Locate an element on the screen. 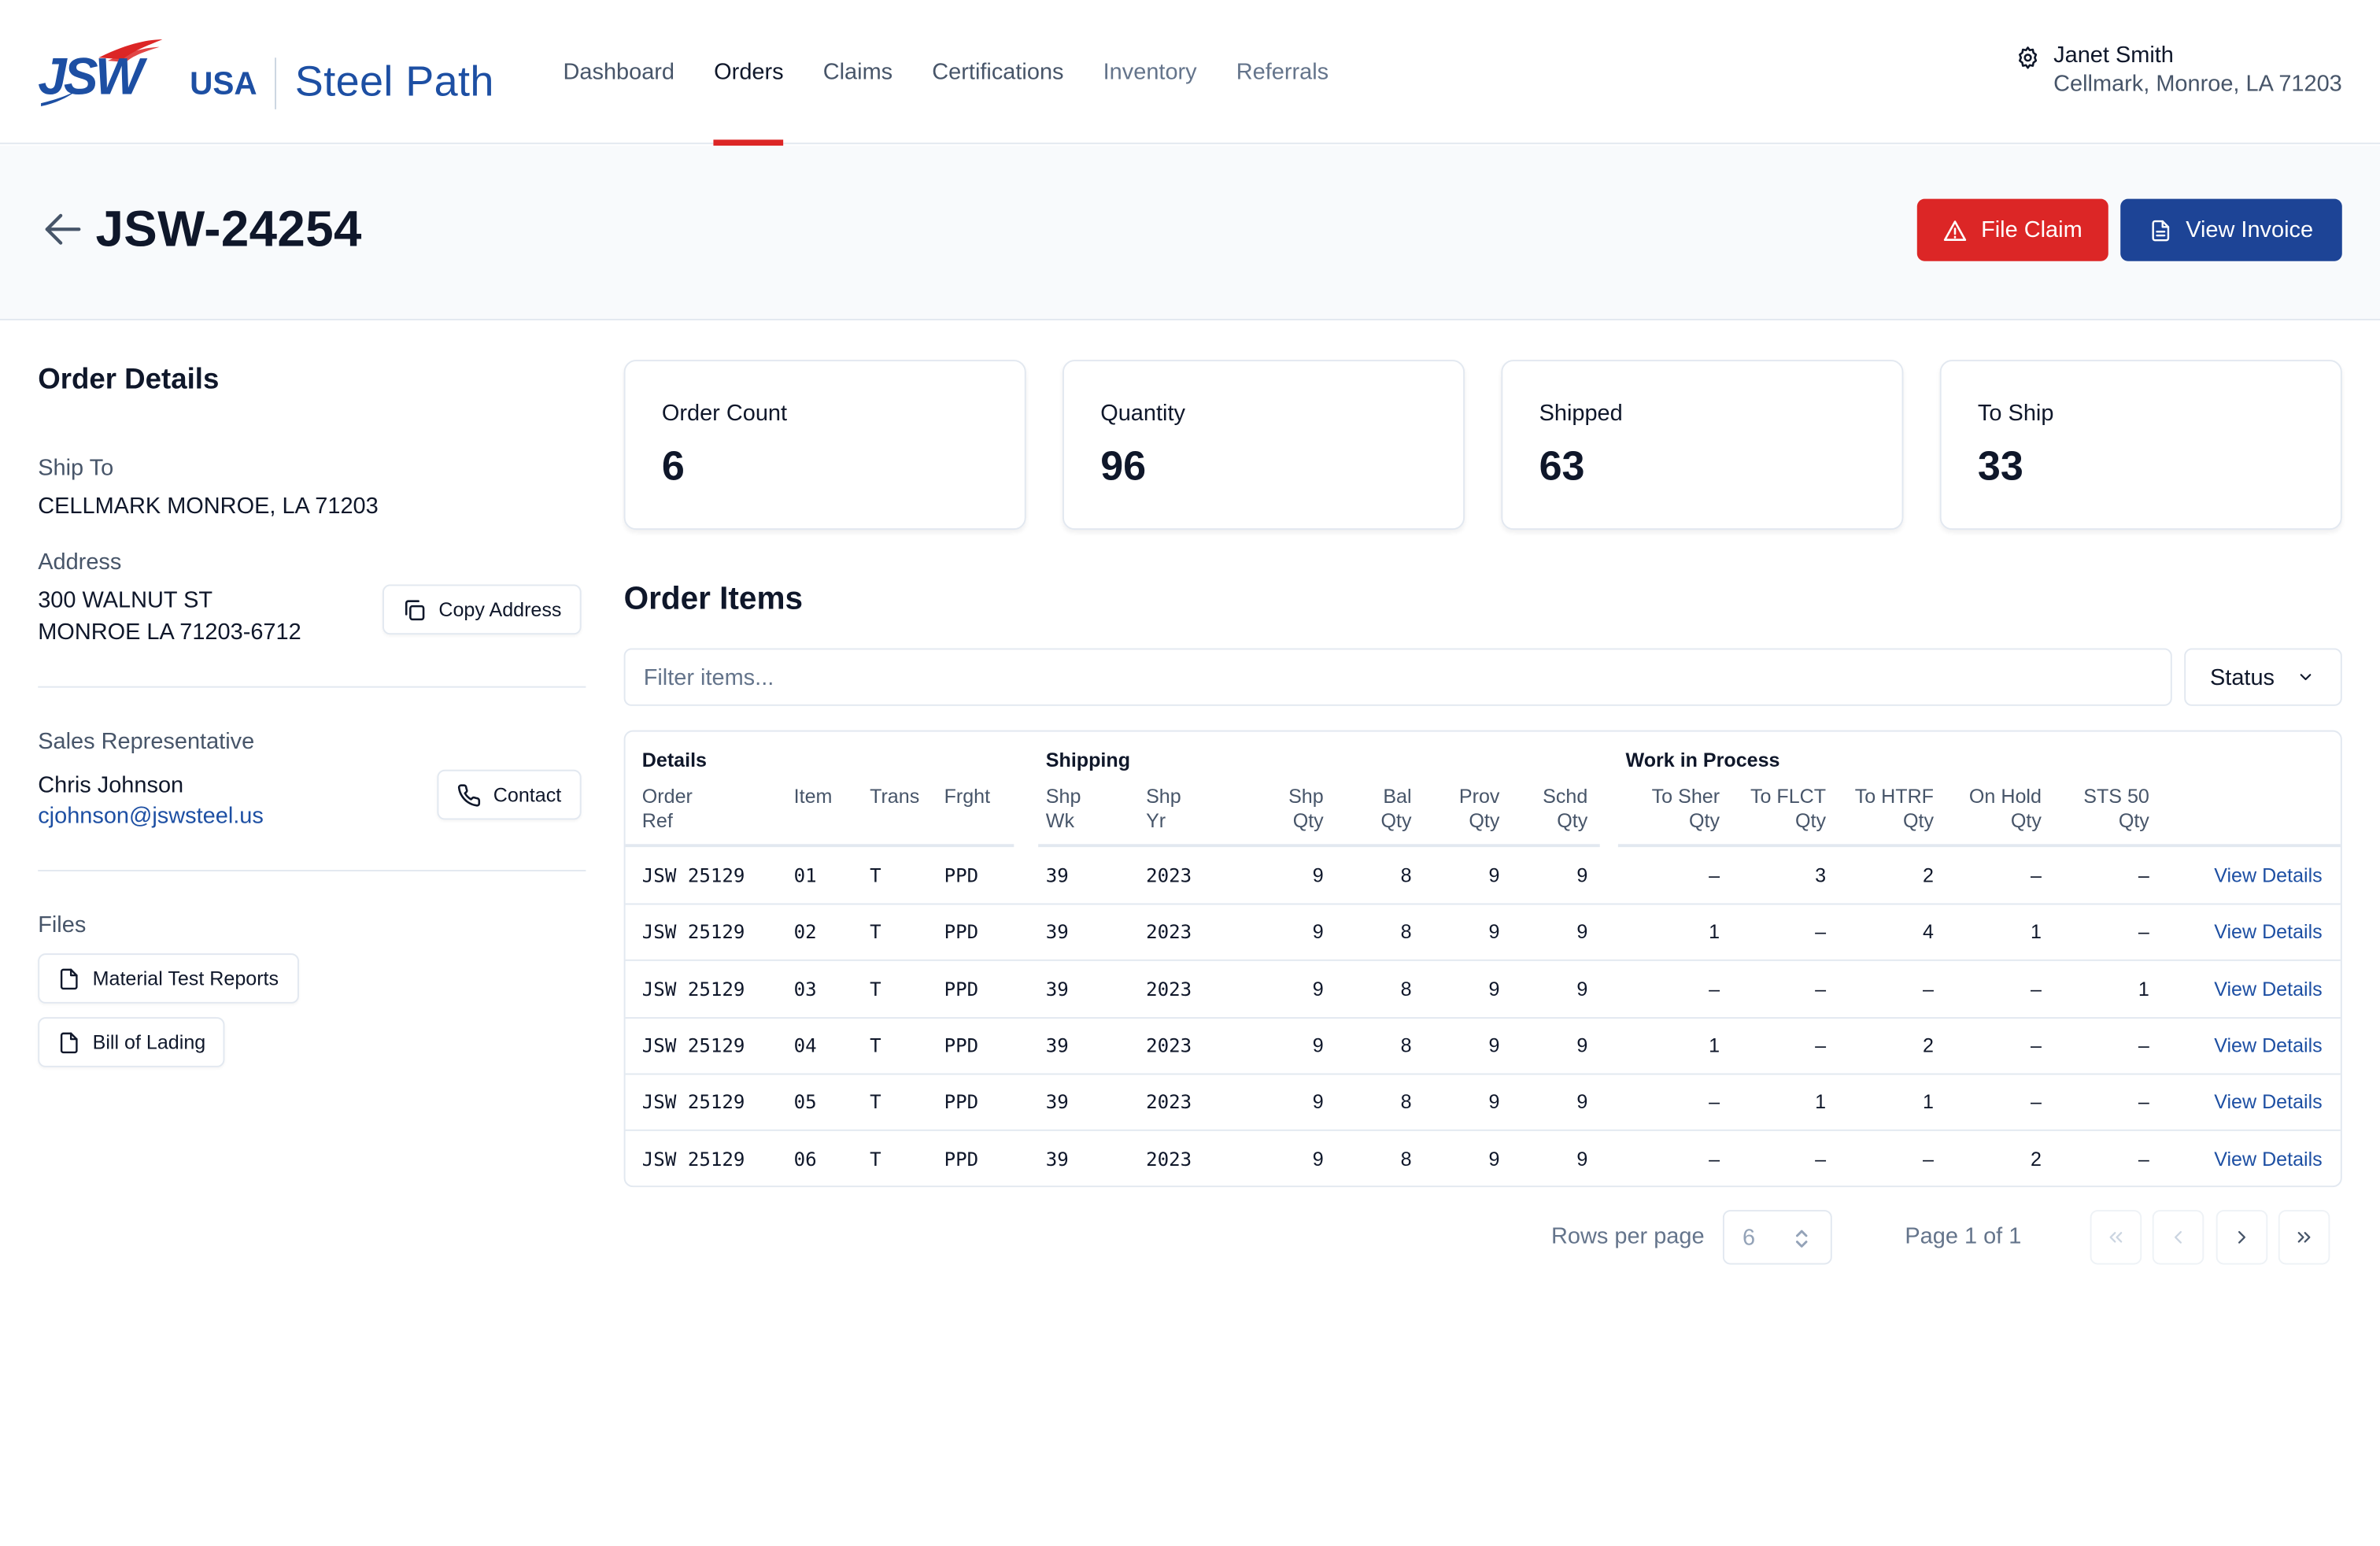 The height and width of the screenshot is (1546, 2380). stat-label: Order Count is located at coordinates (724, 414).